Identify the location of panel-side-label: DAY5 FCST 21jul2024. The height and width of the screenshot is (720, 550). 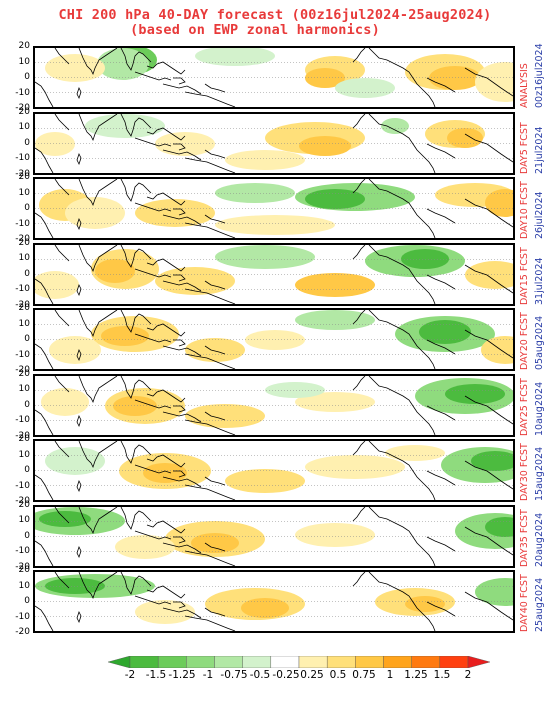
(533, 144).